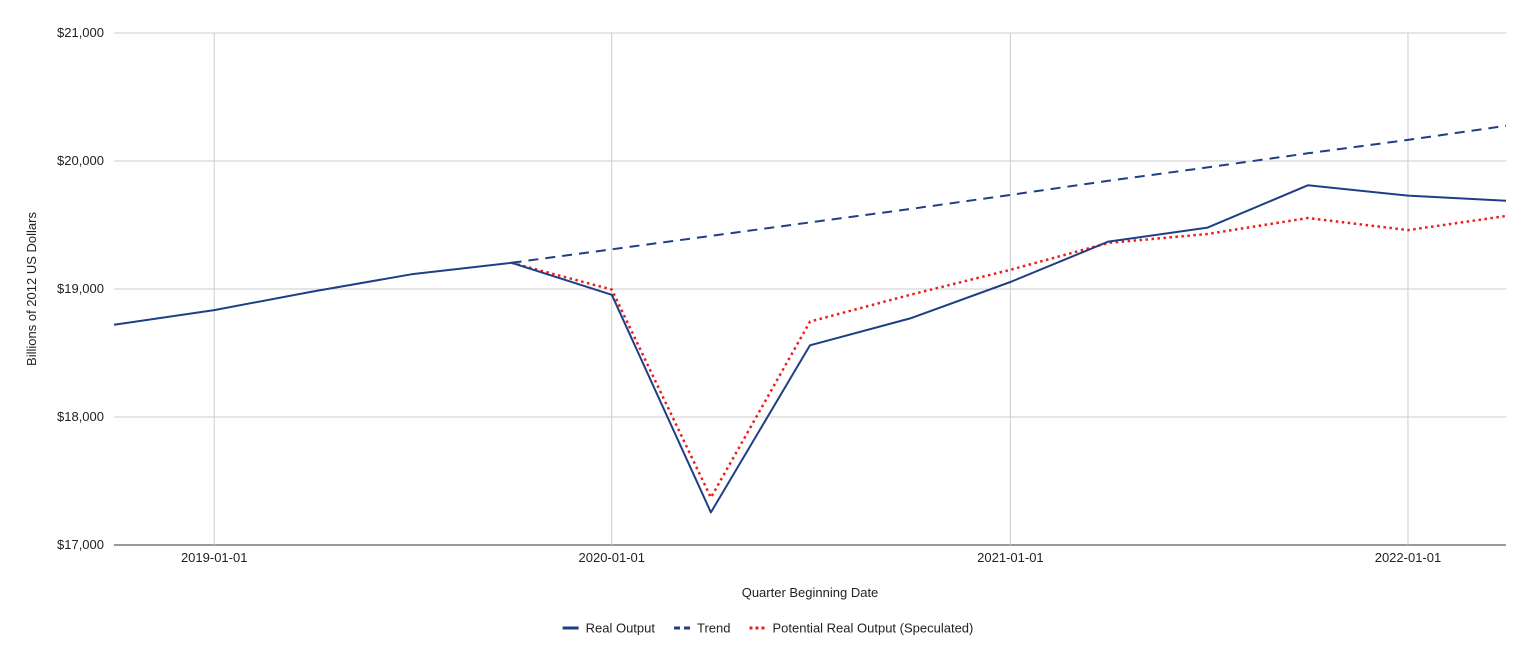 This screenshot has width=1536, height=660. What do you see at coordinates (872, 628) in the screenshot?
I see `legend-label: Potential Real Output (Speculated)` at bounding box center [872, 628].